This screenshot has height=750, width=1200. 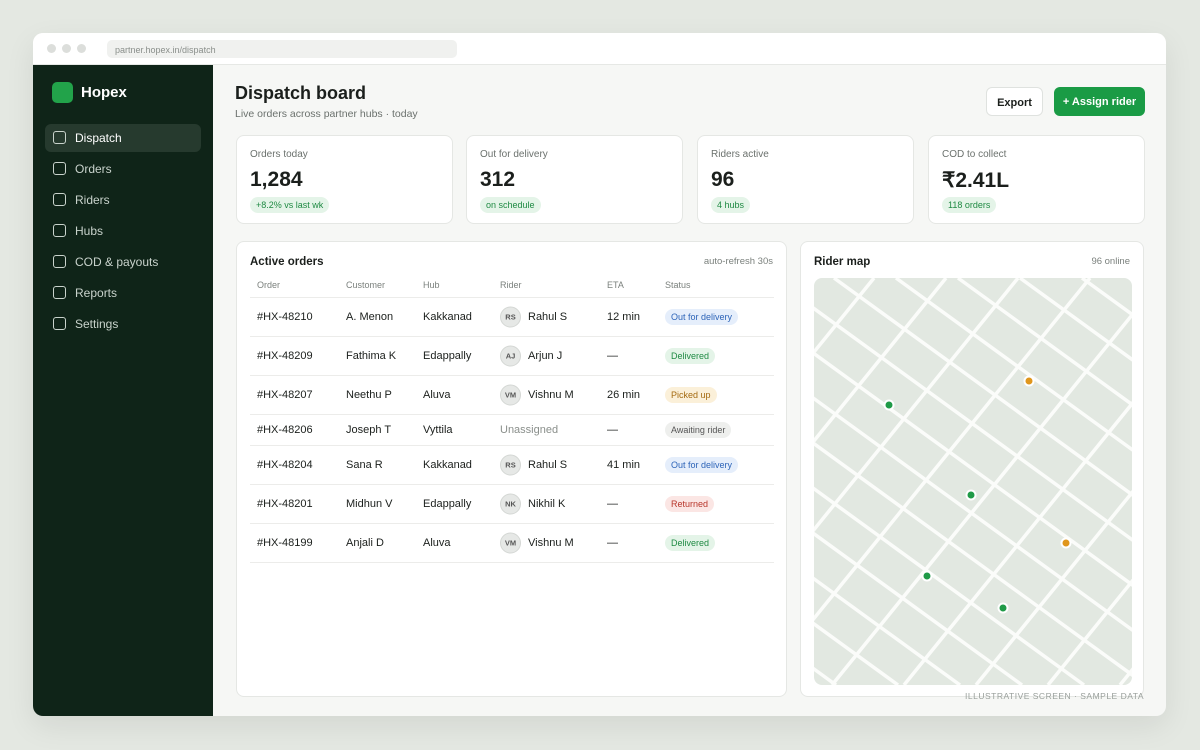 I want to click on rider-avatar: AJ, so click(x=510, y=356).